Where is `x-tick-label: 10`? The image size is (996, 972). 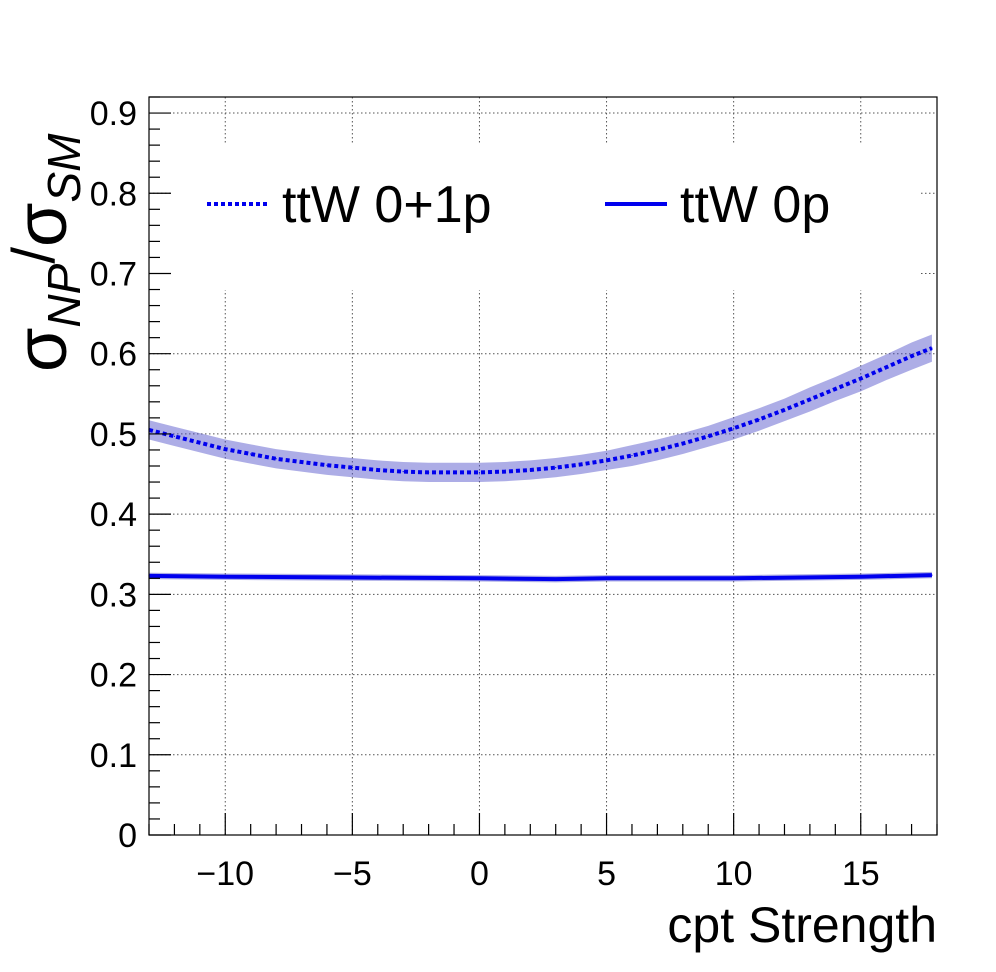 x-tick-label: 10 is located at coordinates (734, 874).